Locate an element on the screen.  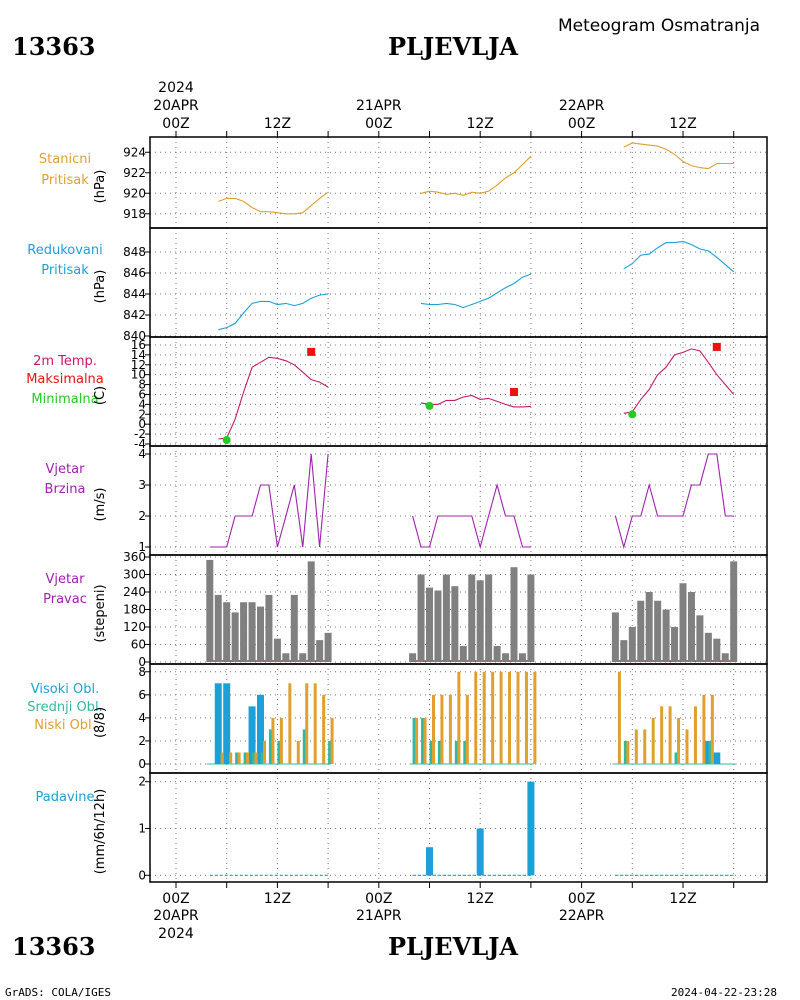
y-tick-label: 16 is located at coordinates (138, 345).